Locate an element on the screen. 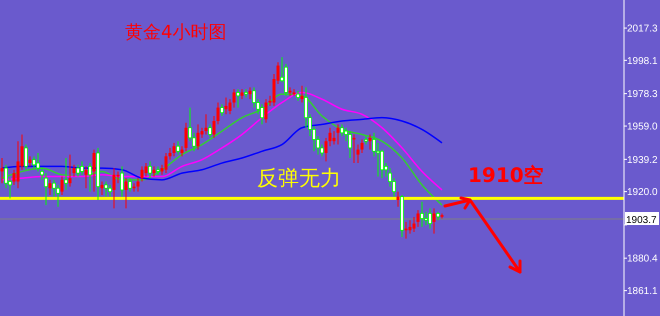 The image size is (660, 316). ref-line-label: 1903.7 is located at coordinates (642, 220).